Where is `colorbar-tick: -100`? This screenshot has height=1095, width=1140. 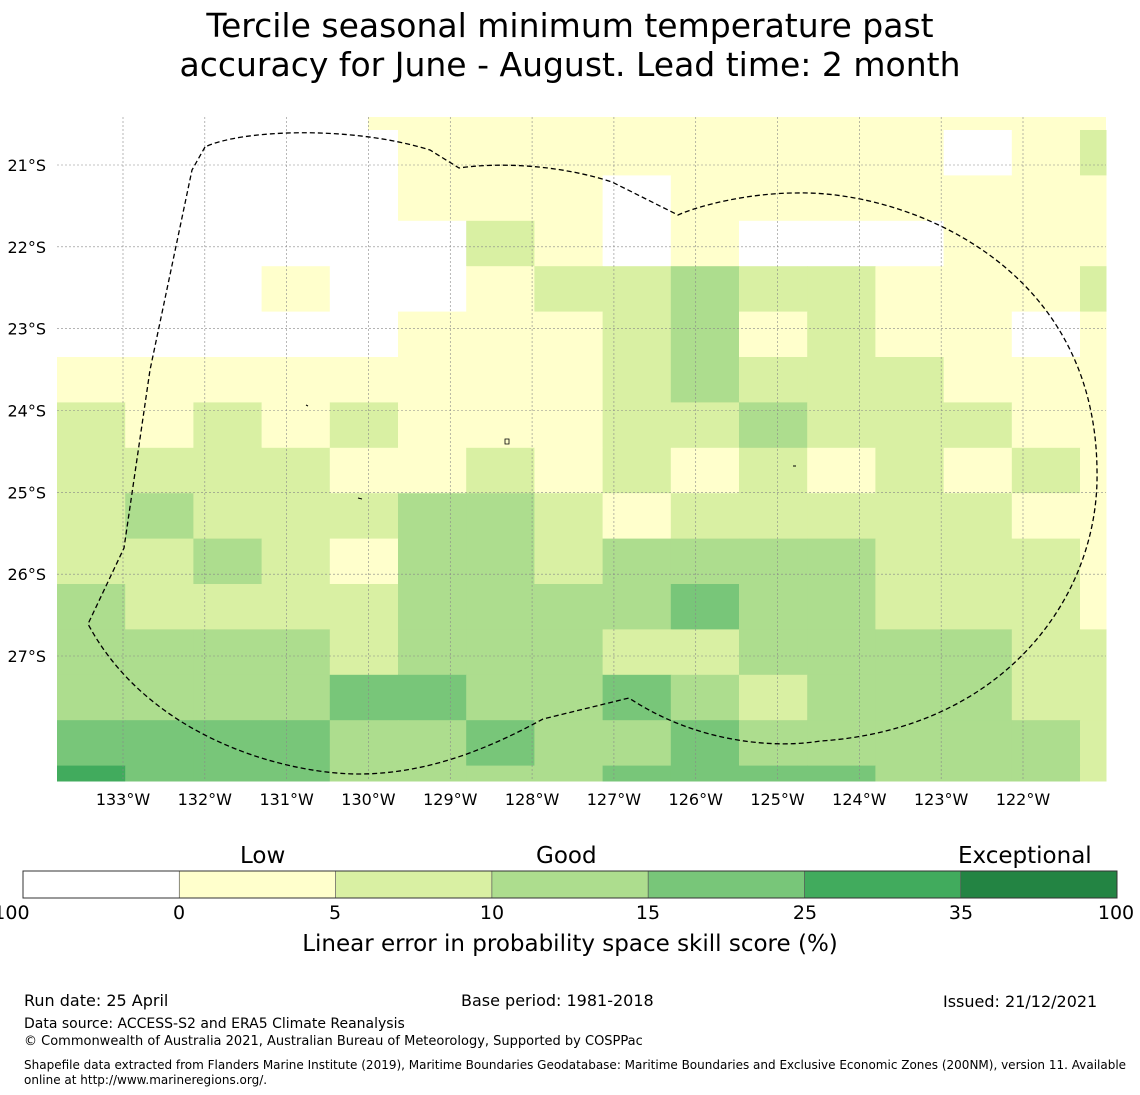
colorbar-tick: -100 is located at coordinates (15, 913).